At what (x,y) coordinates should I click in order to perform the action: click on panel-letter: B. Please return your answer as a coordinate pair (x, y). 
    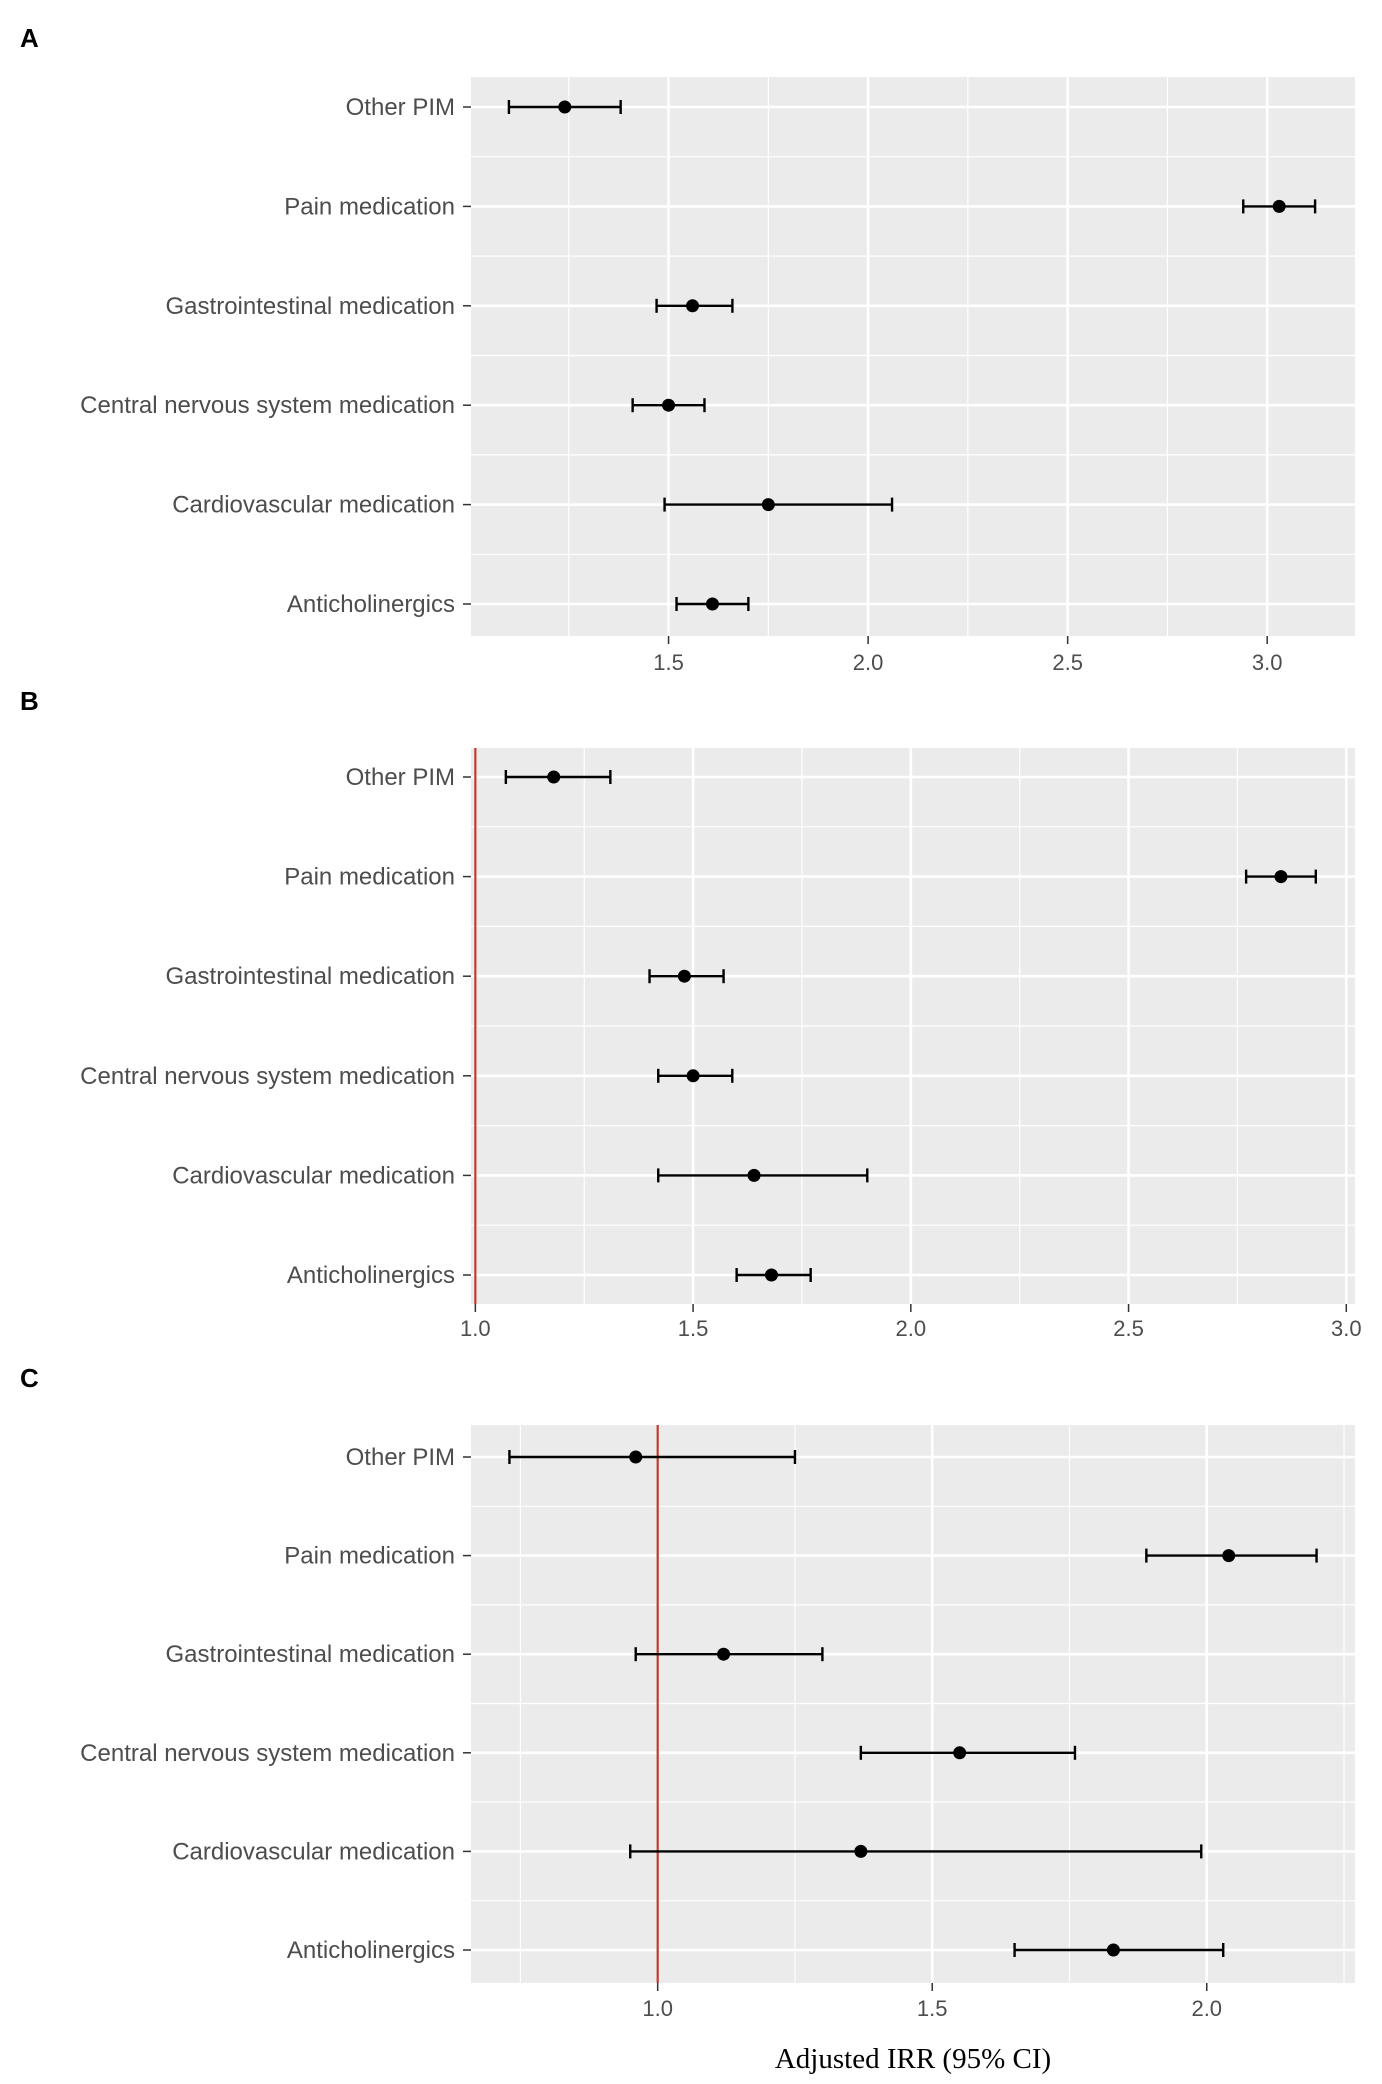
    Looking at the image, I should click on (29, 701).